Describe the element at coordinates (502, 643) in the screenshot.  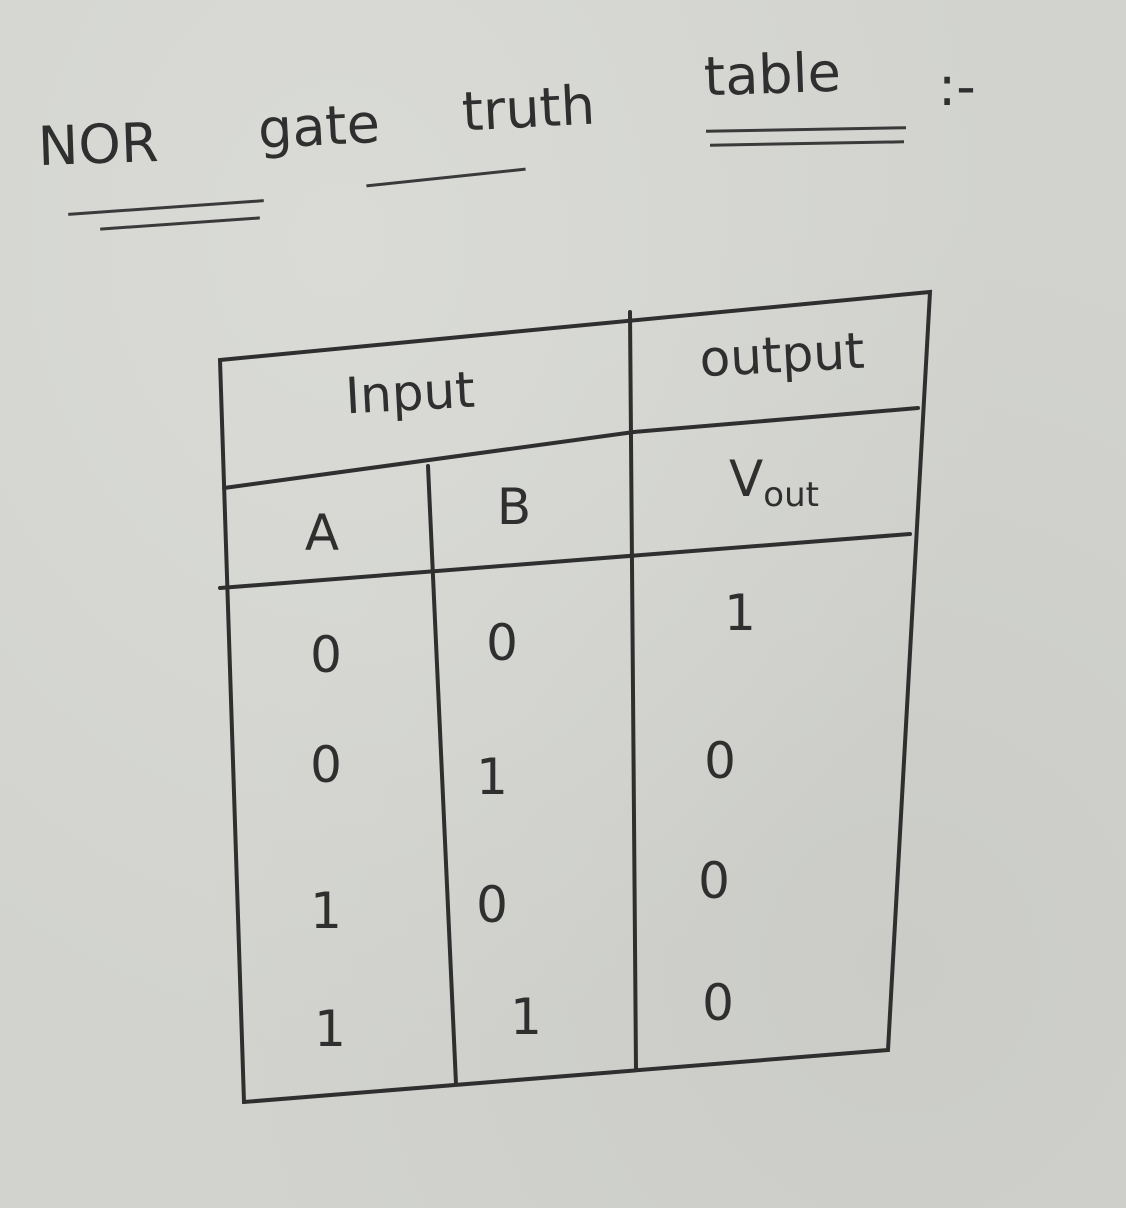
I see `table-cell-b-row1: 0` at that location.